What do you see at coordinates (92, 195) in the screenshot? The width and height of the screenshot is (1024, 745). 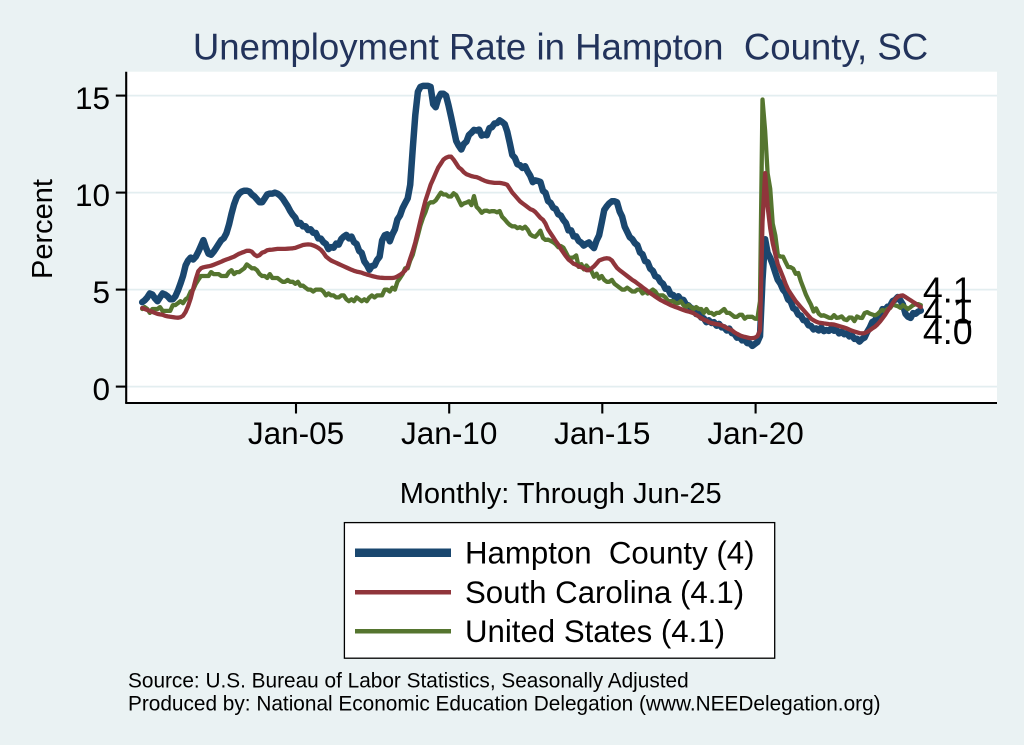 I see `svg-text: 10` at bounding box center [92, 195].